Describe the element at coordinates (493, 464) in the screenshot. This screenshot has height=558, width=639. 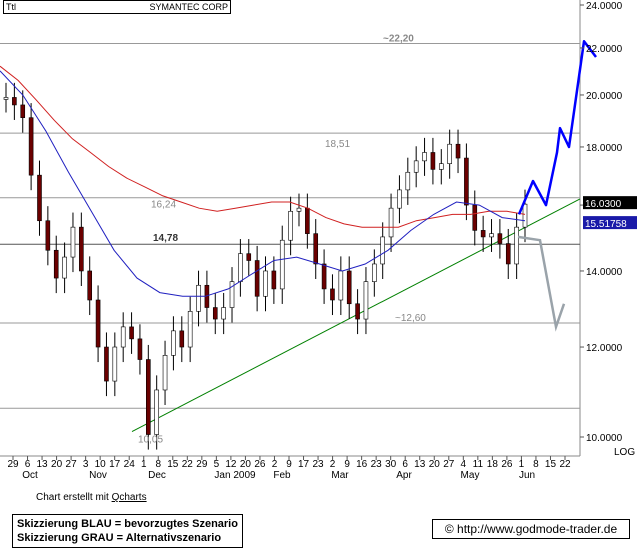
I see `x-day-label: 18` at that location.